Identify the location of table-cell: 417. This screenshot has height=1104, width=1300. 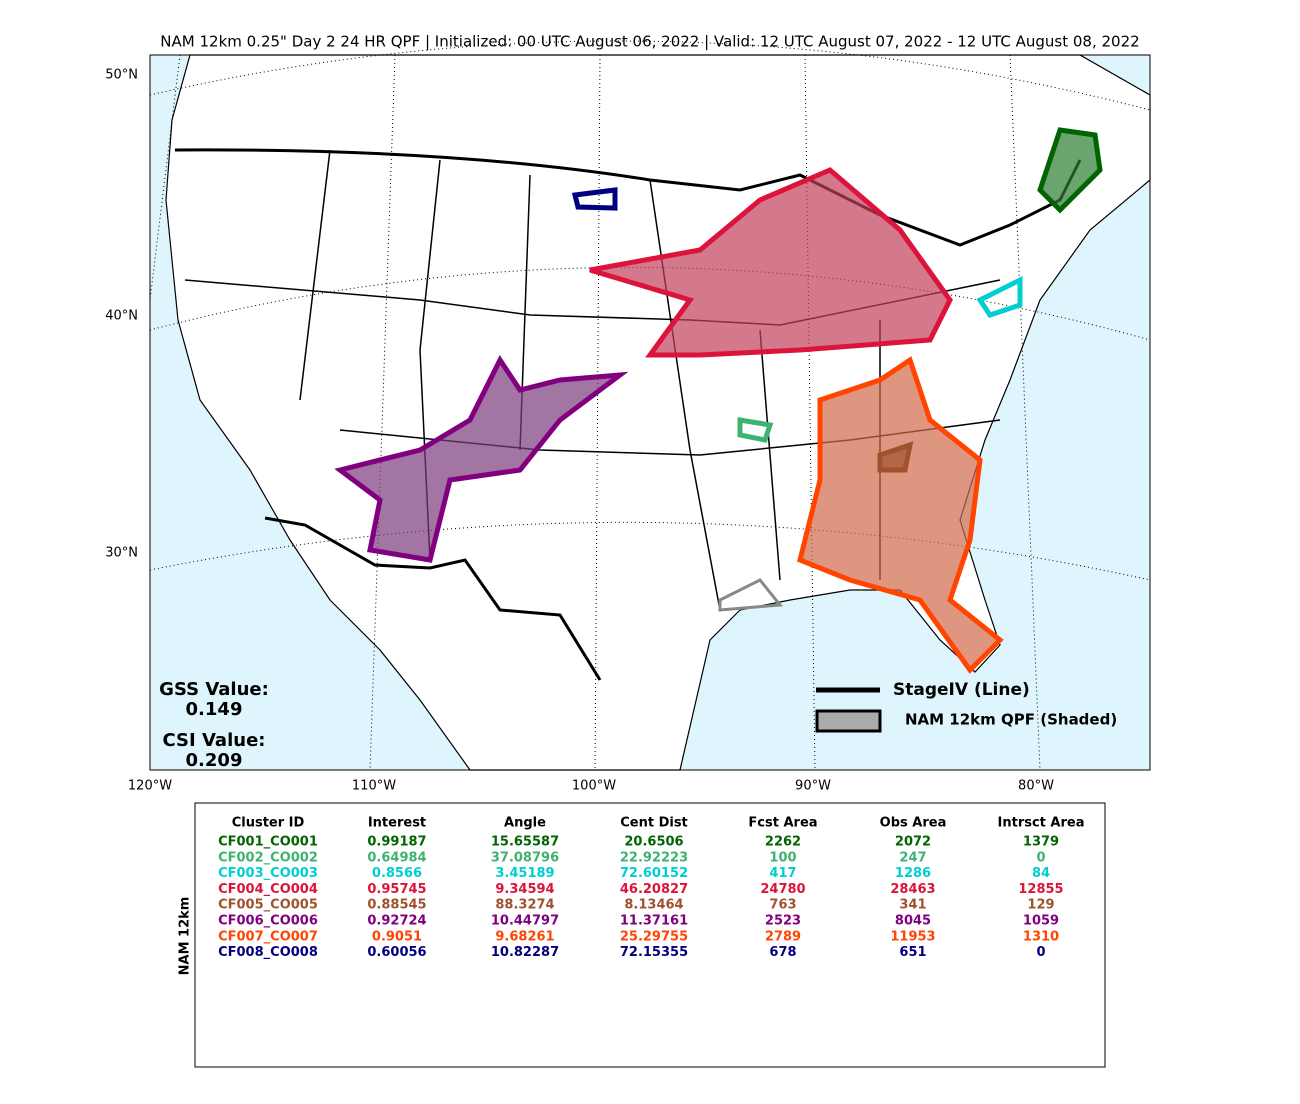
(782, 873).